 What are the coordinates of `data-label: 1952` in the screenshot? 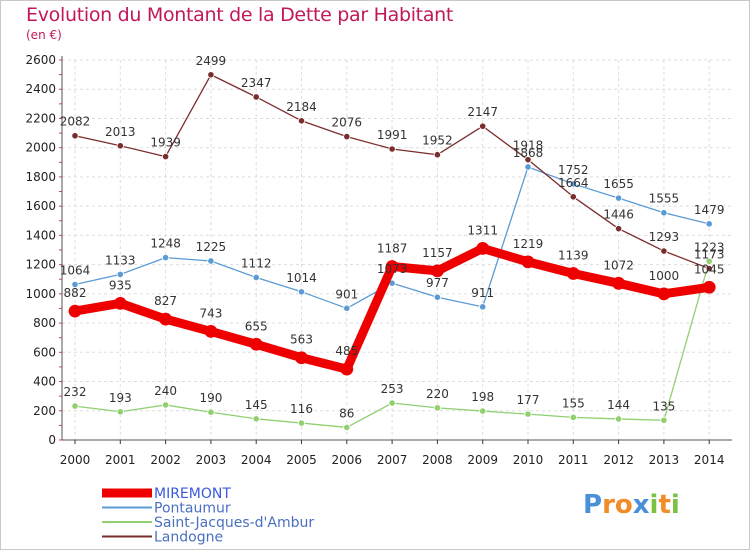 It's located at (437, 141).